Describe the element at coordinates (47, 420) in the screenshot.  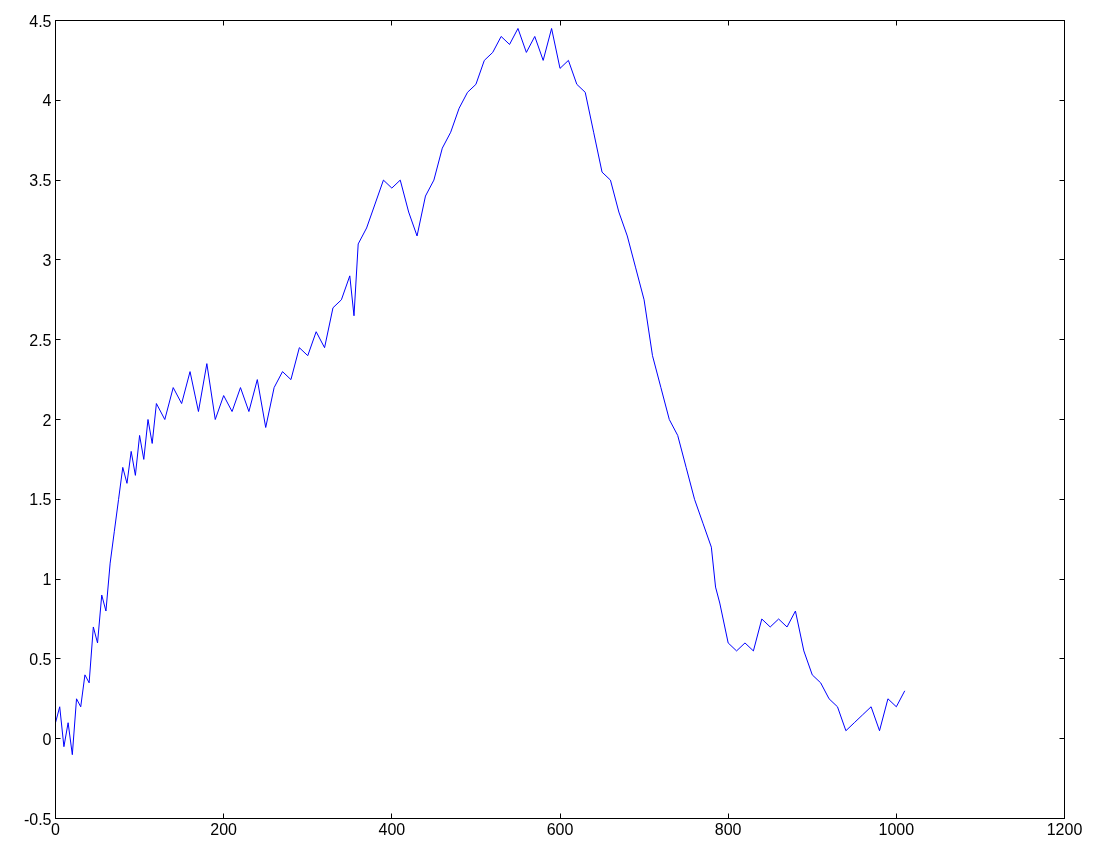
I see `y-tick-label: 2` at that location.